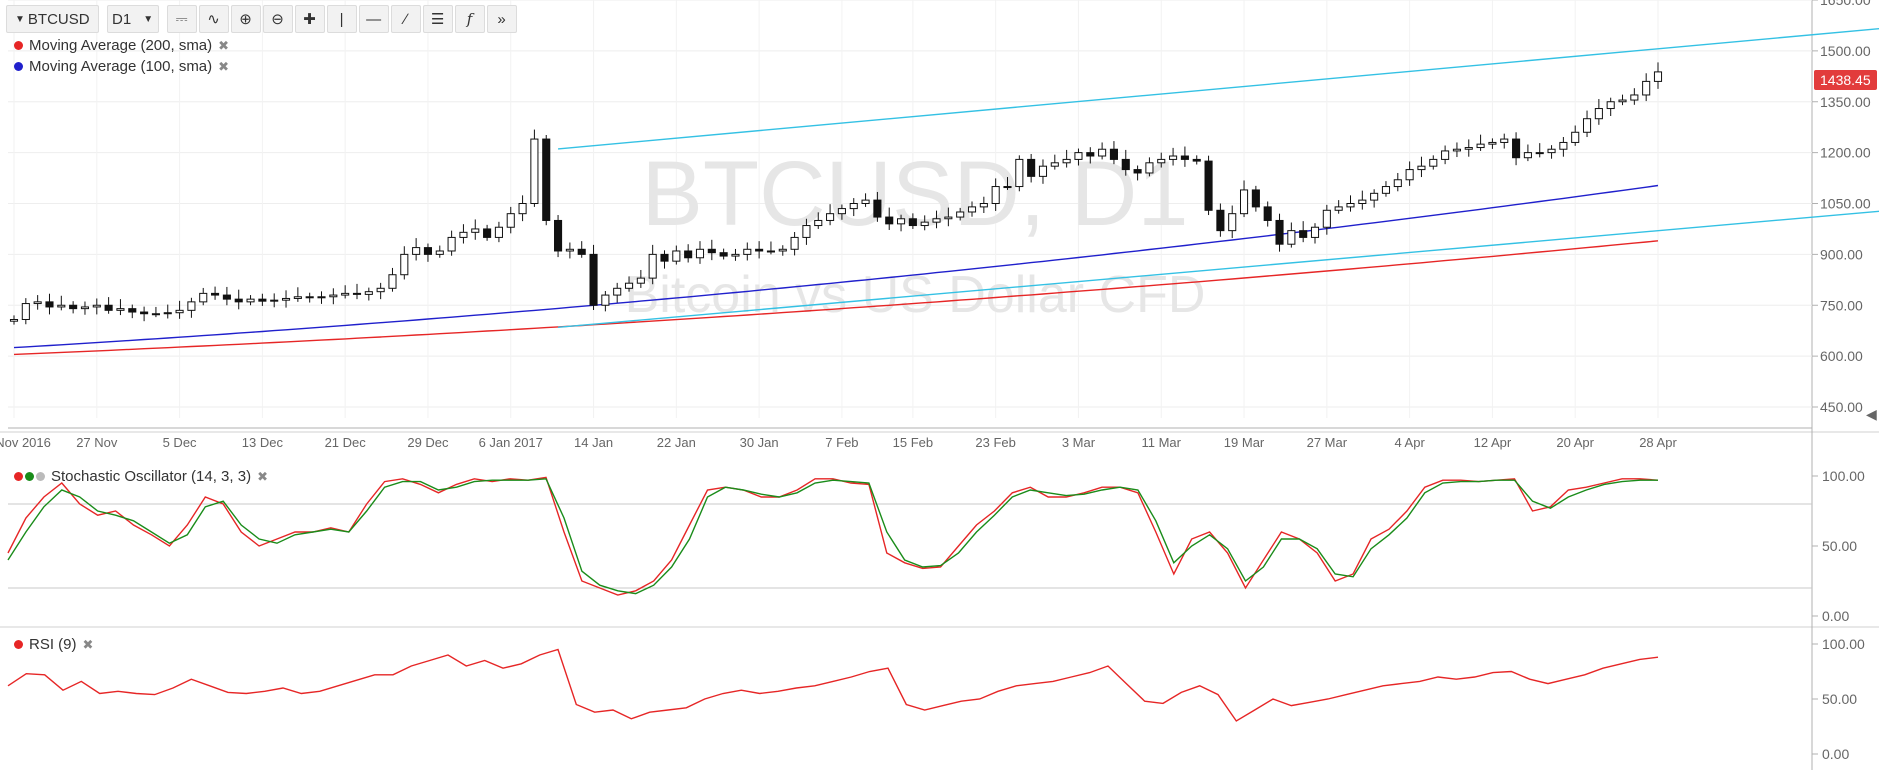  What do you see at coordinates (1871, 414) in the screenshot?
I see `scroll-right-icon: ◀` at bounding box center [1871, 414].